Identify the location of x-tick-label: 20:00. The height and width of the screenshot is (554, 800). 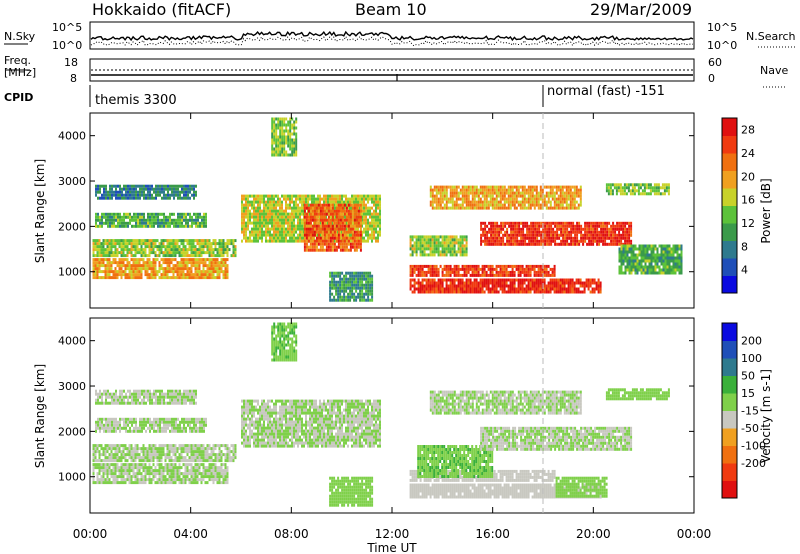
(593, 534).